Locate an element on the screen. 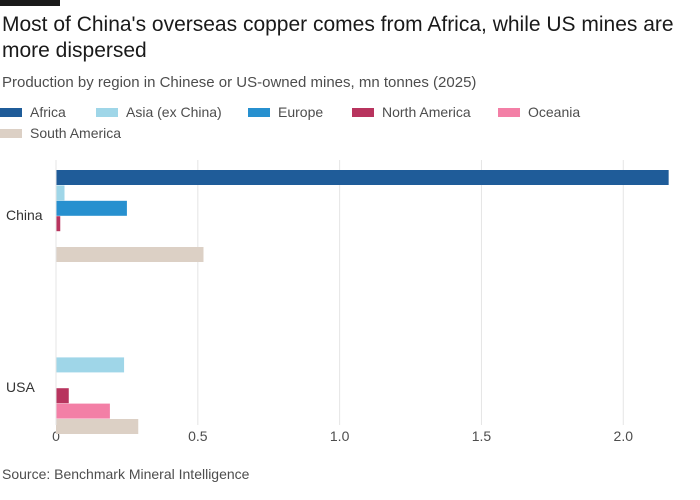 The width and height of the screenshot is (700, 500). bar-china-africa is located at coordinates (362, 177).